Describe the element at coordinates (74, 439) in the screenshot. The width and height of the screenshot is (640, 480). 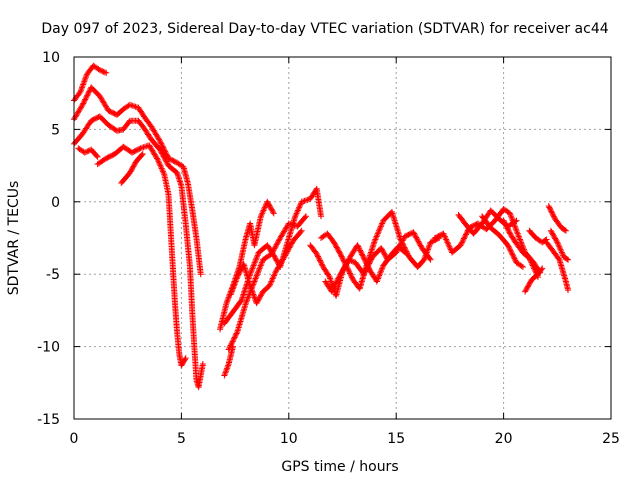
I see `x-tick-label: 0` at that location.